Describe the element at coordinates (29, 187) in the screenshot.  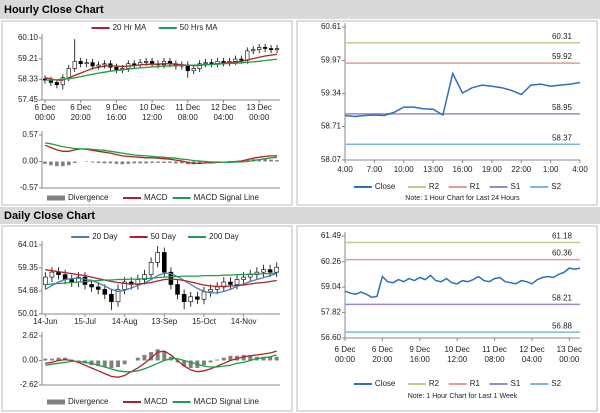
I see `y-tick-label: -0.57` at that location.